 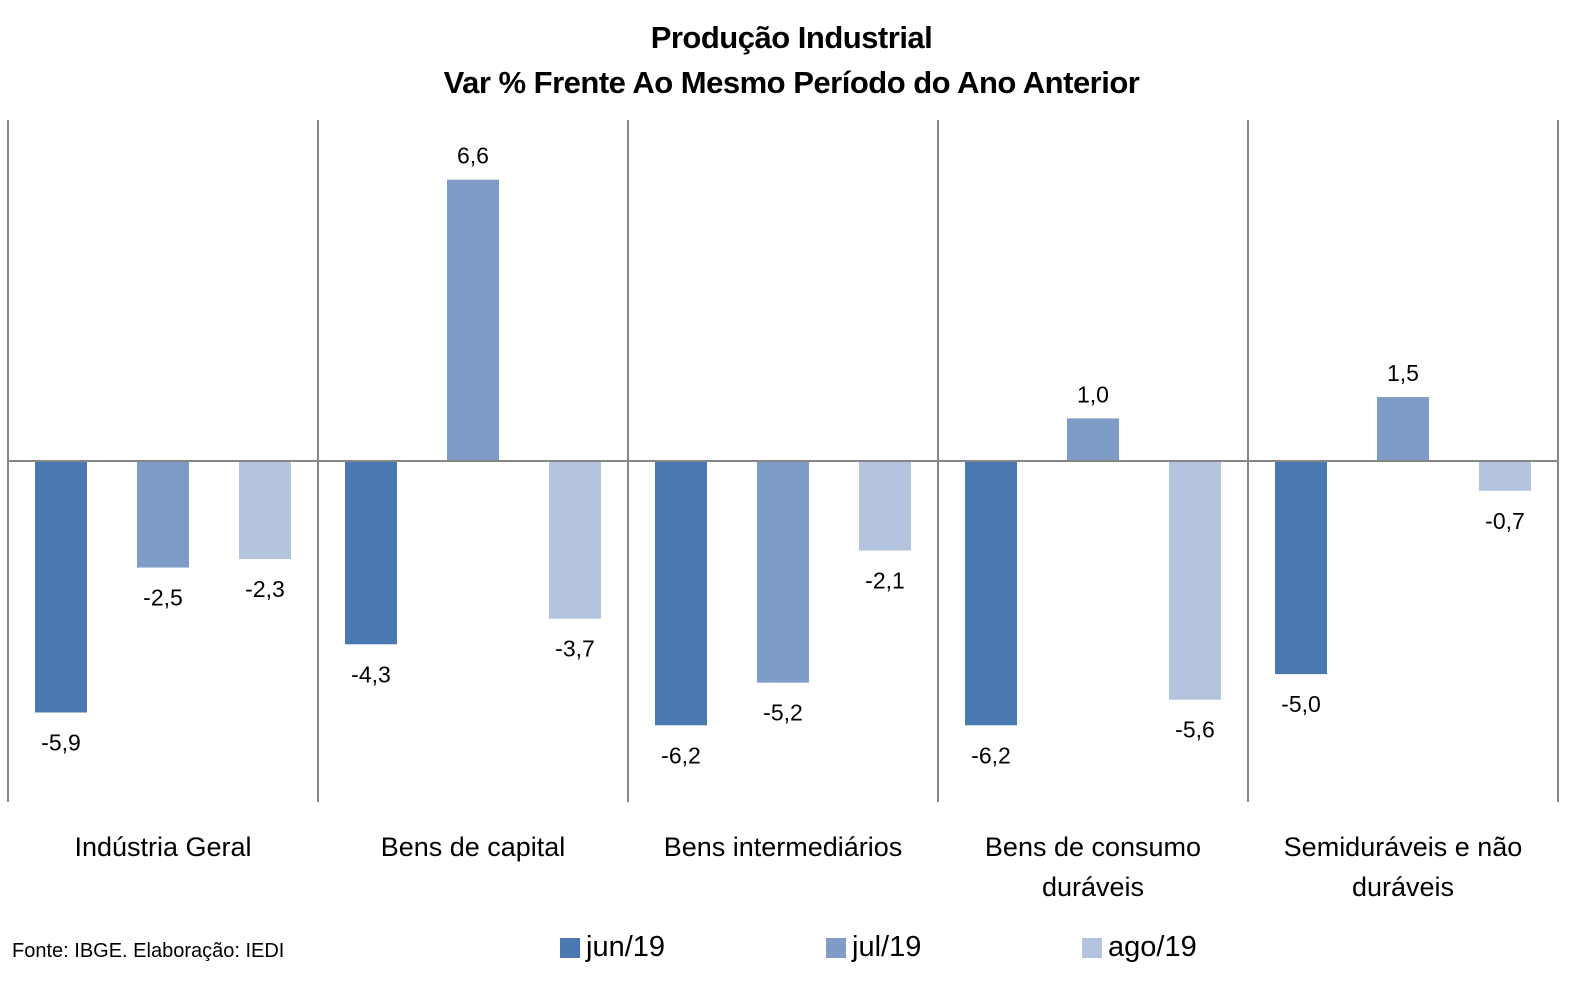 I want to click on legend-item-jul: jul/19, so click(x=873, y=947).